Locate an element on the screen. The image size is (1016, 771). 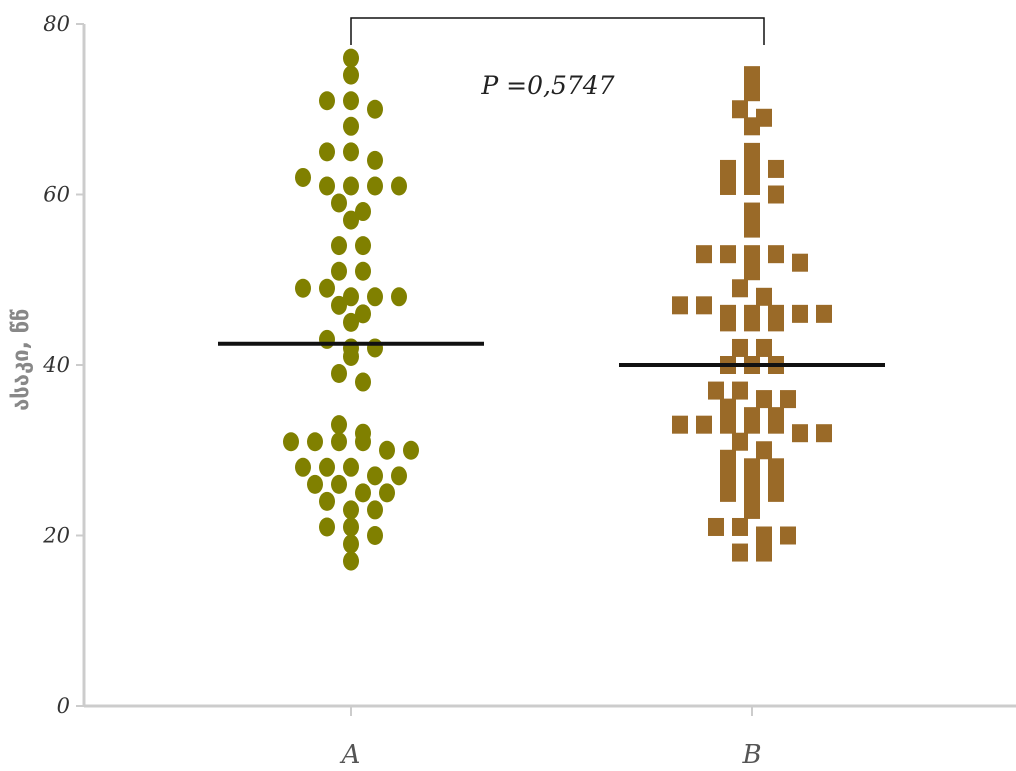
bracket-line is located at coordinates (557, 31).